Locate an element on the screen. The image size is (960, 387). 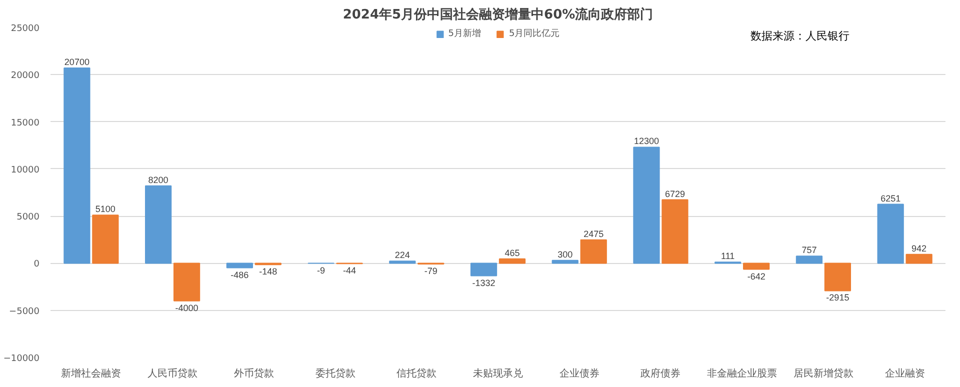
x-tick-label: 企业债券 is located at coordinates (579, 374).